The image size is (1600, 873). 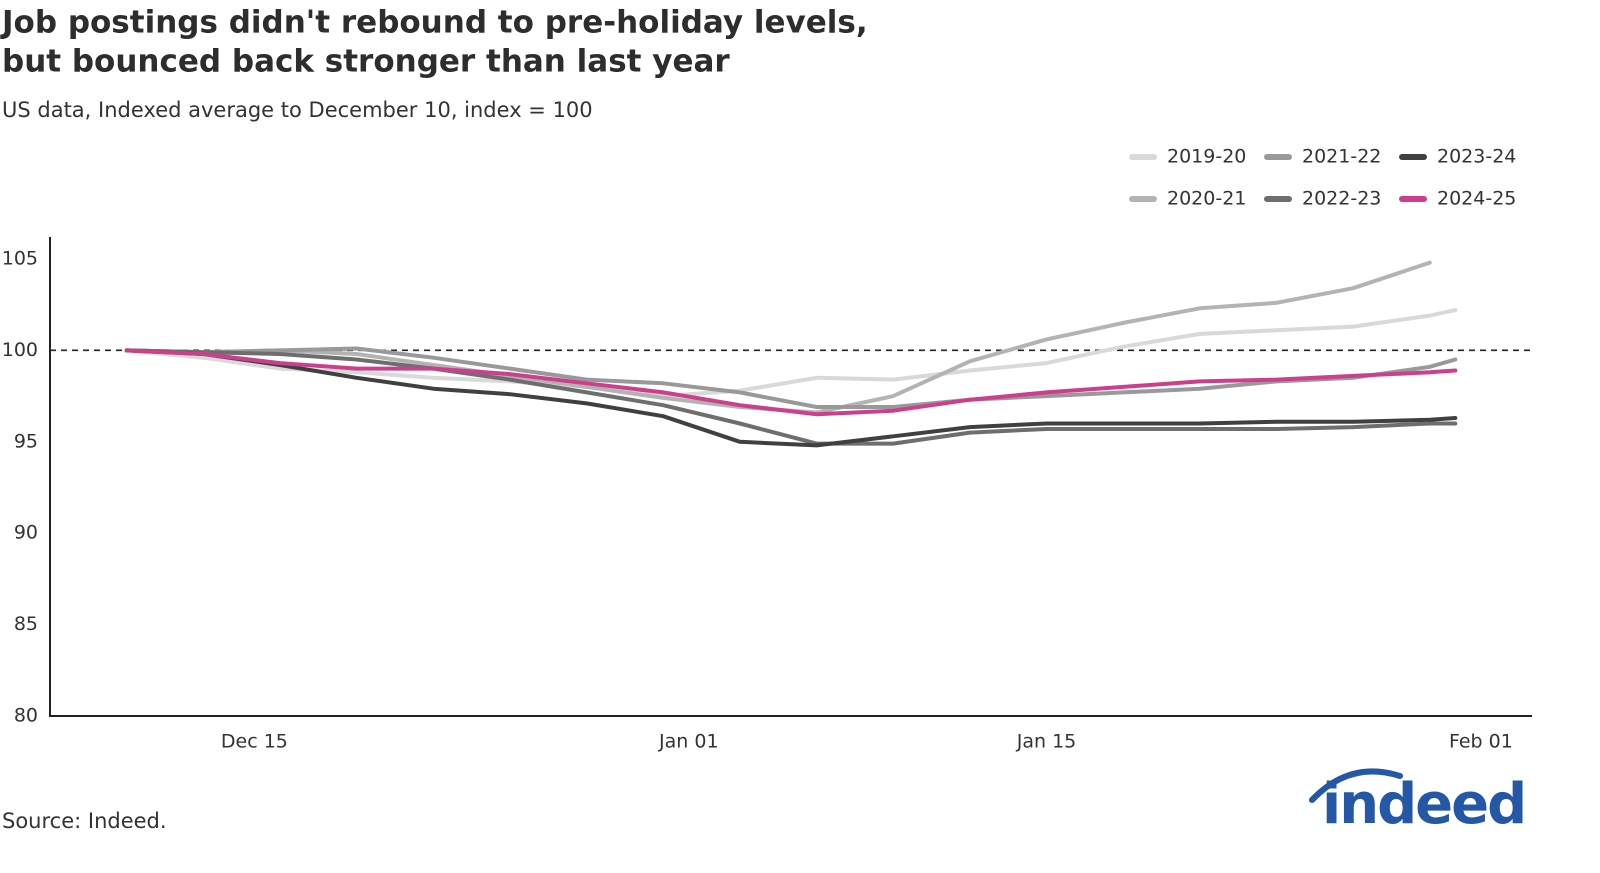 I want to click on logo-arc, so click(x=1356, y=785).